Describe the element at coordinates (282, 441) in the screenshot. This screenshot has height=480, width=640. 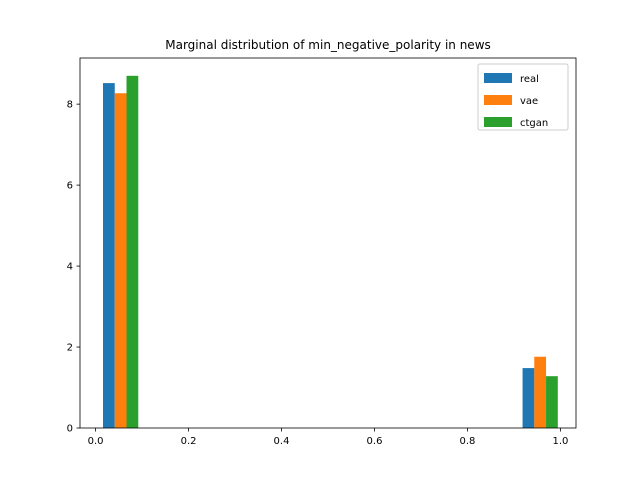
I see `x-tick-label: 0.4` at that location.